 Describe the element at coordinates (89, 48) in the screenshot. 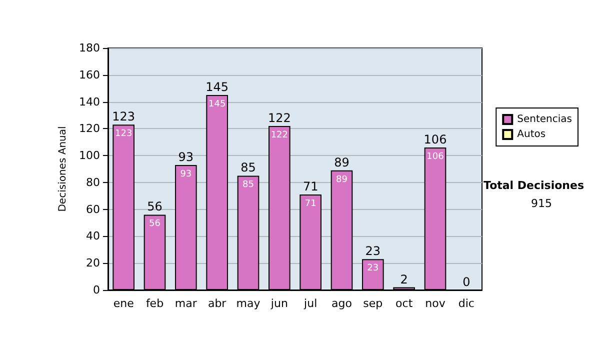

I see `y-tick-label: 180` at that location.